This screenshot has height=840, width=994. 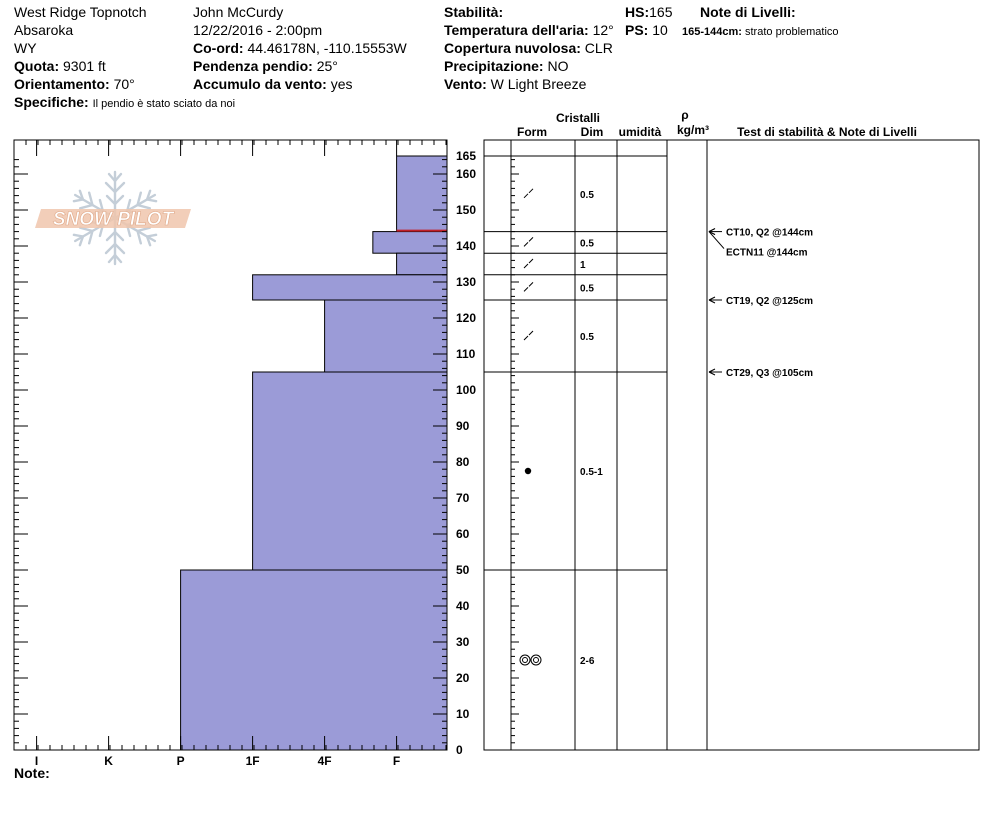 I want to click on density-symbol: ρ, so click(x=684, y=115).